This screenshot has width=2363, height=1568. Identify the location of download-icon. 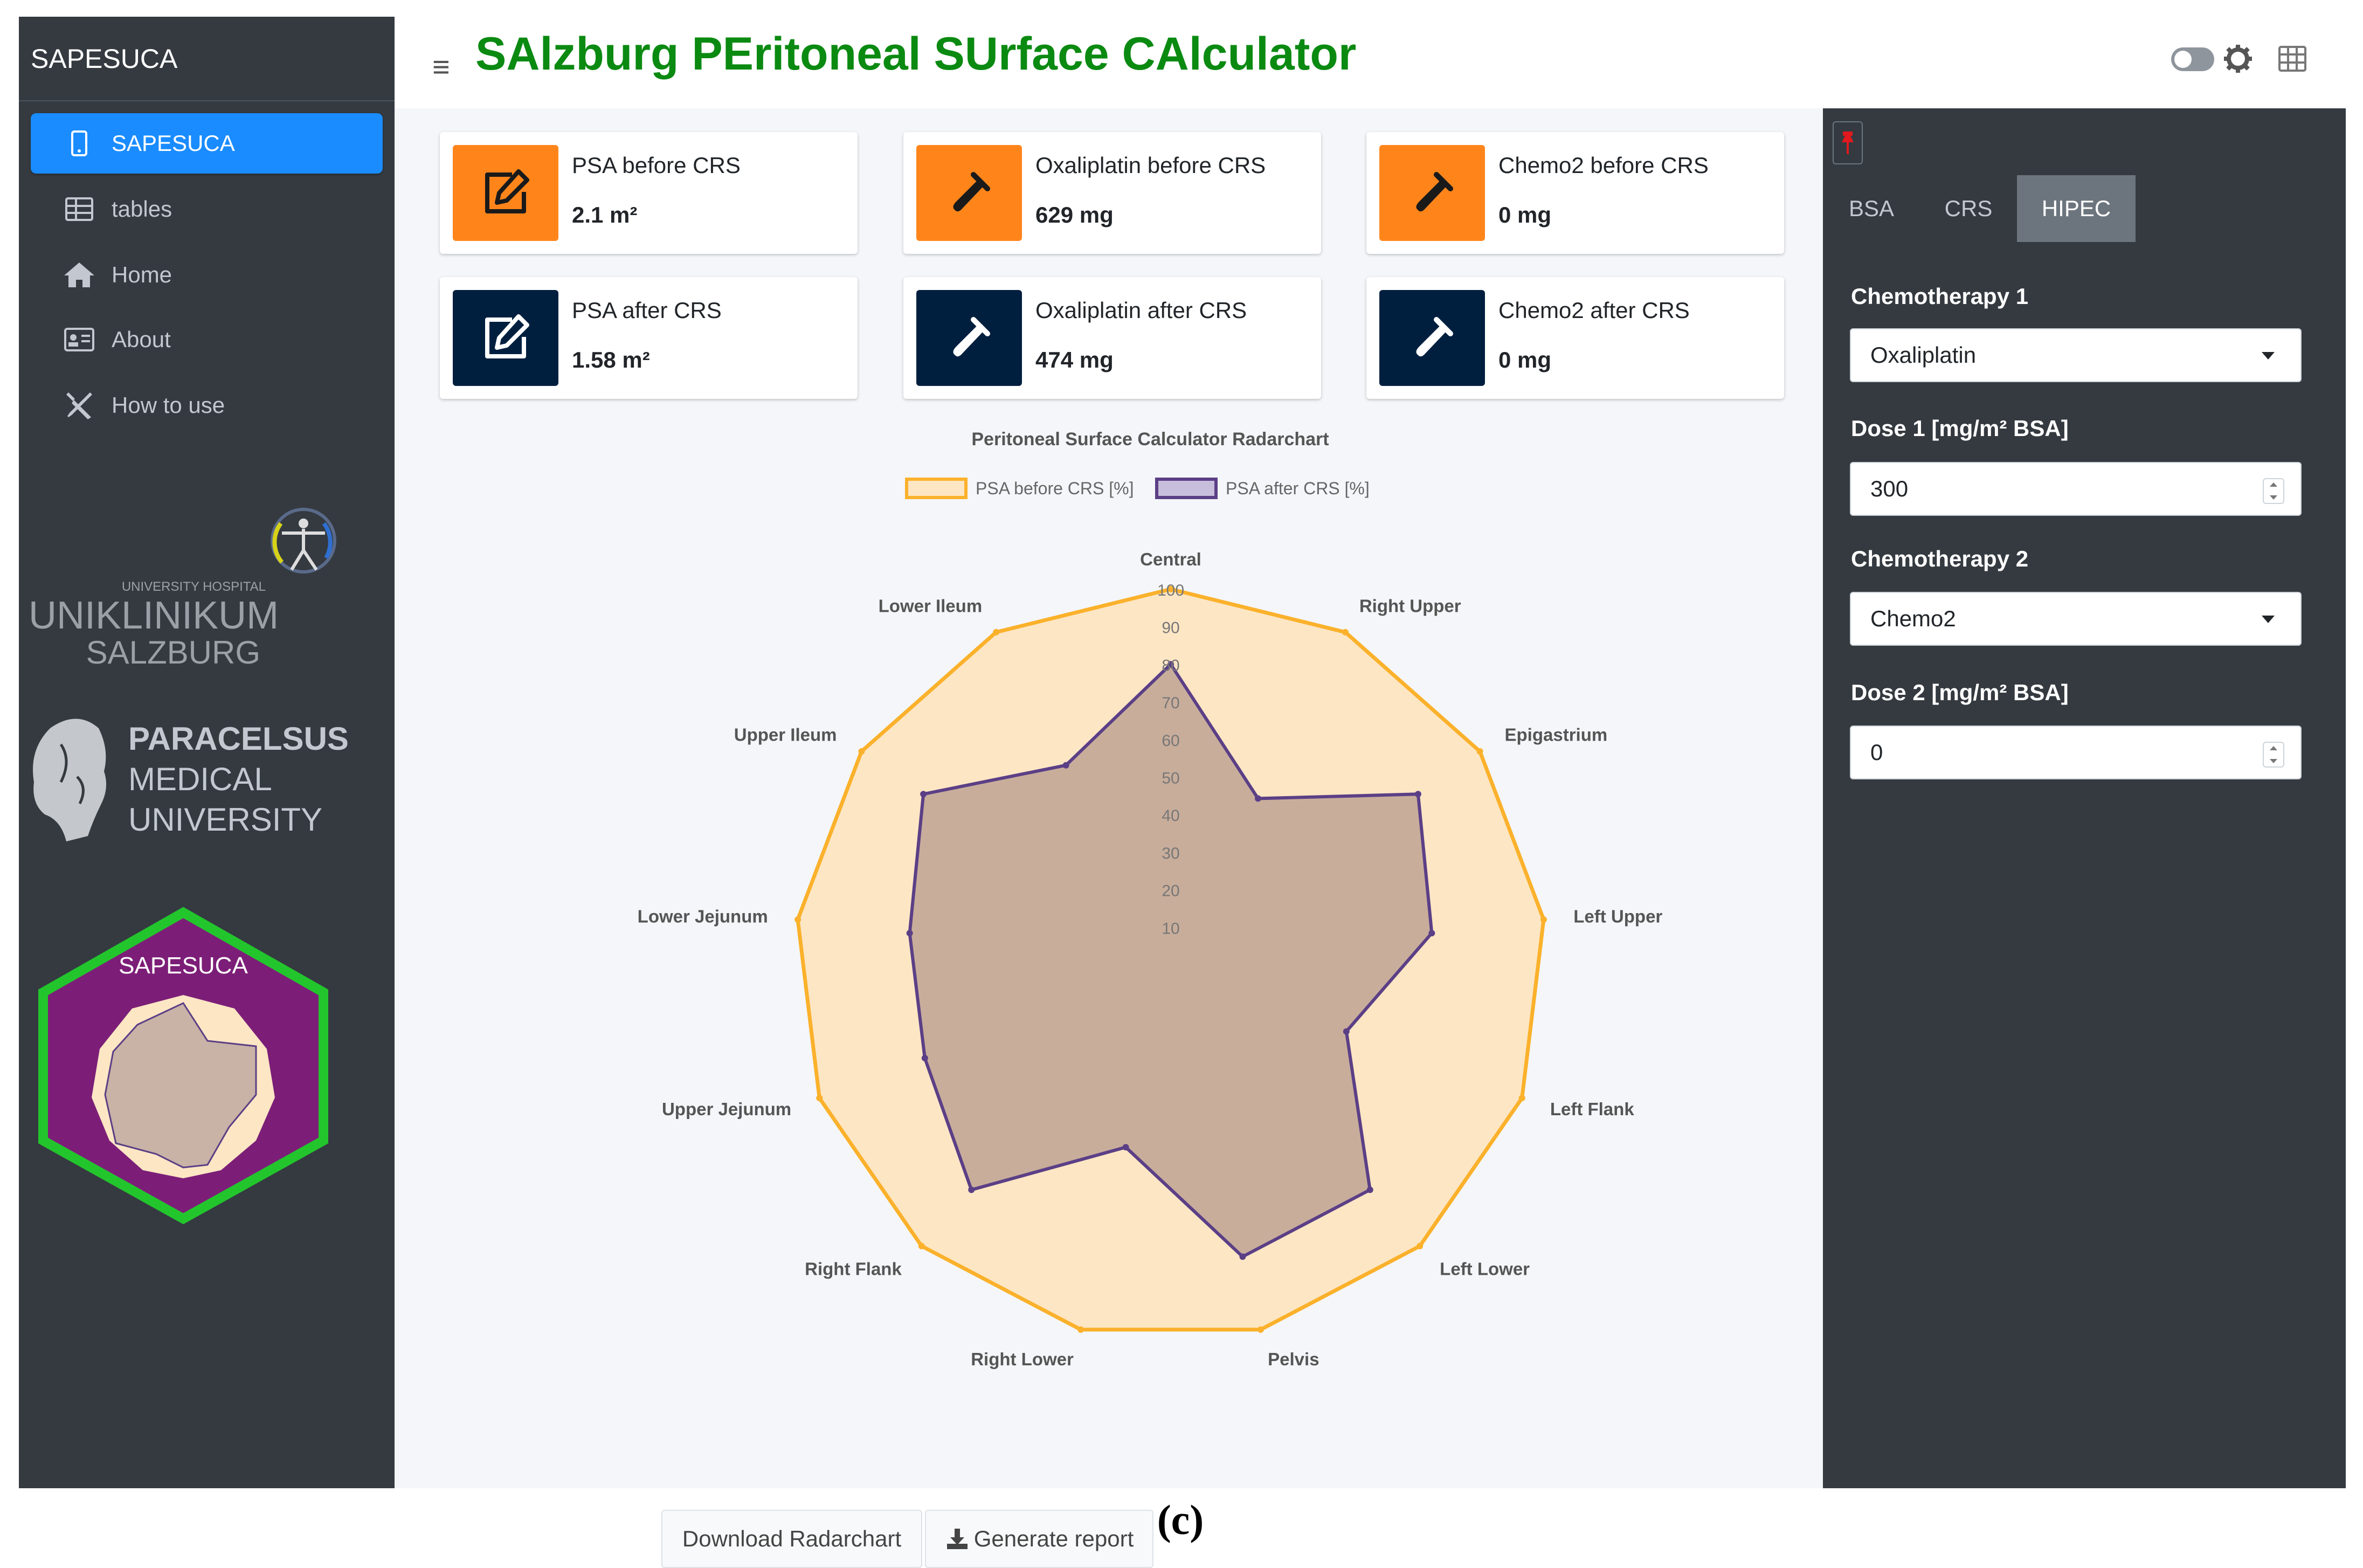
(957, 1539).